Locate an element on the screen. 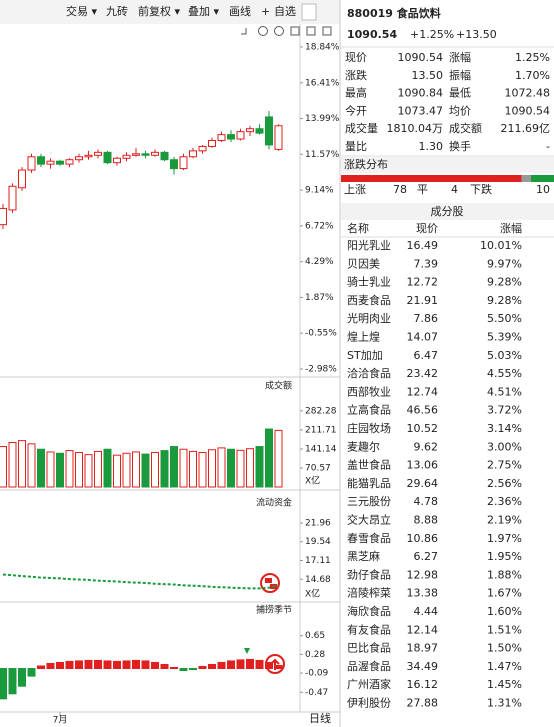 This screenshot has height=727, width=554. stock-name: 品渥食品 is located at coordinates (369, 666).